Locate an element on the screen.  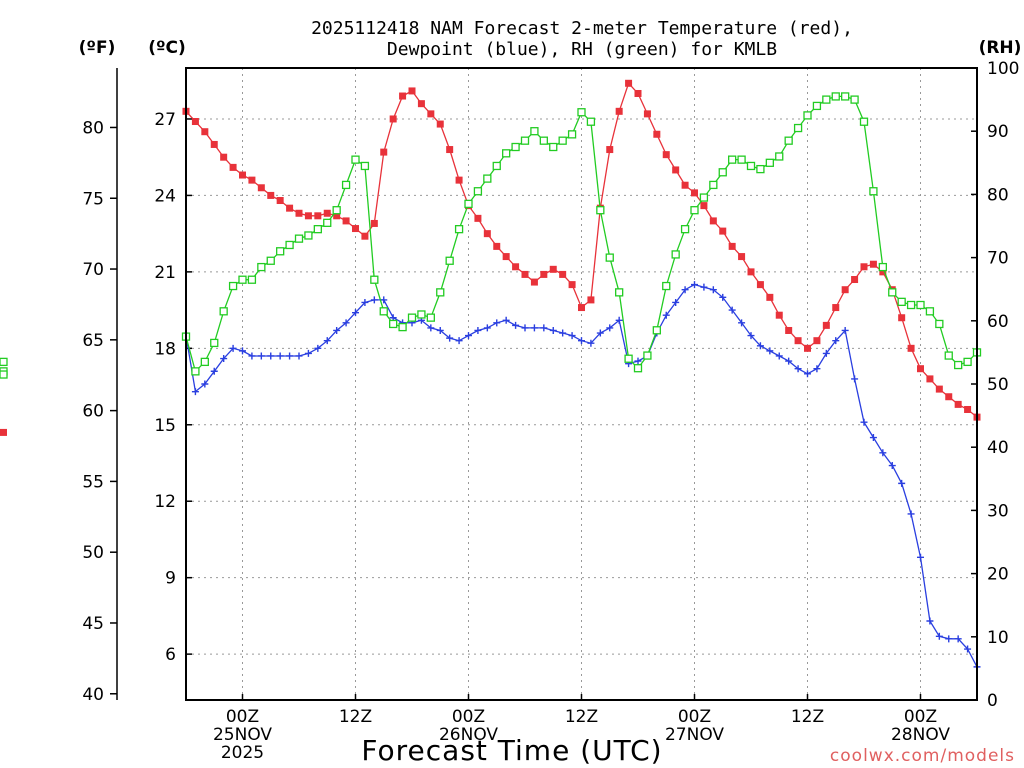
x-axis-title: Forecast Time (UTC) is located at coordinates (511, 750).